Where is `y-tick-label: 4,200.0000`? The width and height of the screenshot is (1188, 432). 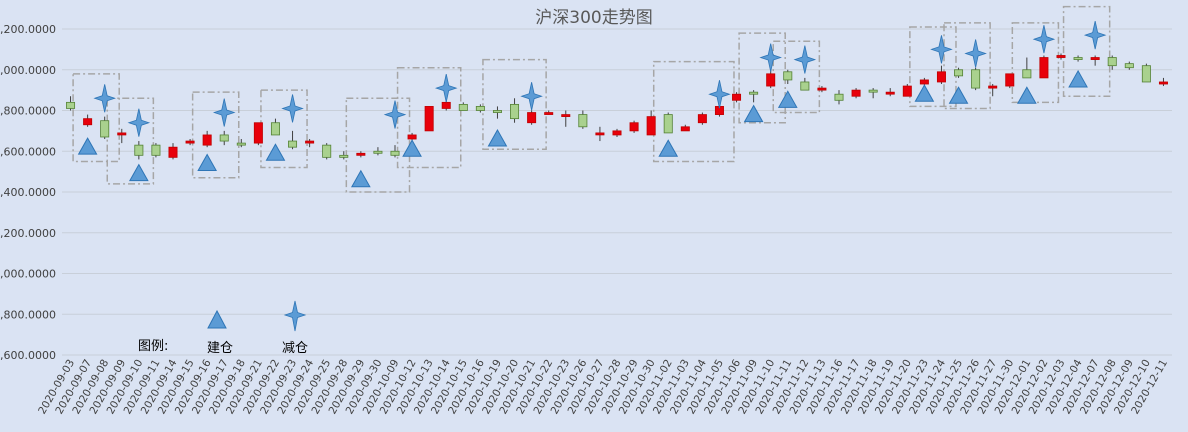 y-tick-label: 4,200.0000 is located at coordinates (28, 233).